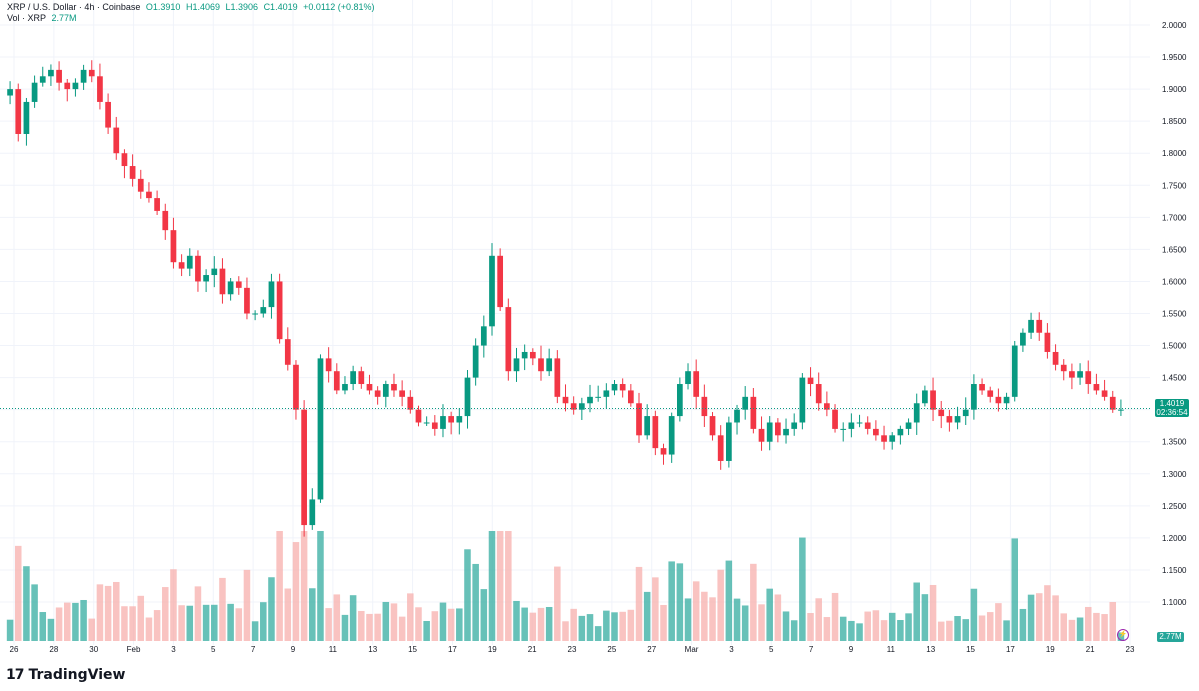  Describe the element at coordinates (1174, 378) in the screenshot. I see `y-tick-label: 1.4500` at that location.